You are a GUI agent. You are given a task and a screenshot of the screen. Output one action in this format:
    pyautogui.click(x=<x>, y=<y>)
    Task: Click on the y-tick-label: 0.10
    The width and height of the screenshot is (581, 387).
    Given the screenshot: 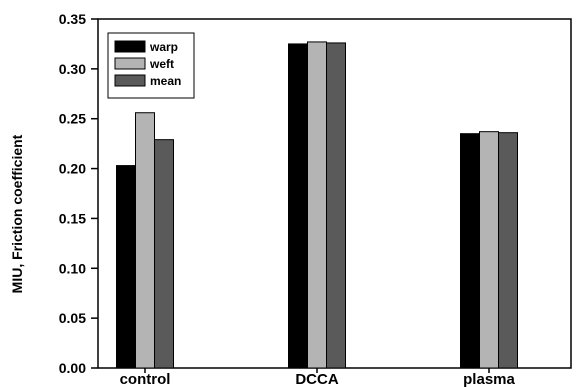 What is the action you would take?
    pyautogui.click(x=72, y=268)
    